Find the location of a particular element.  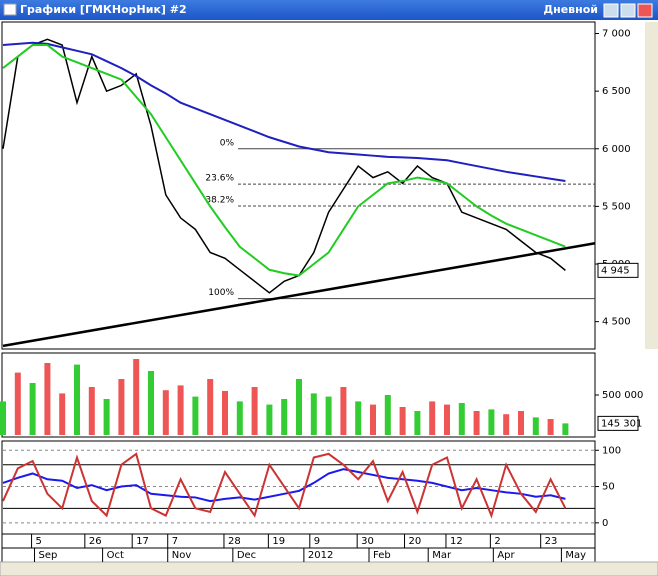

fib-label: 100% is located at coordinates (221, 293).